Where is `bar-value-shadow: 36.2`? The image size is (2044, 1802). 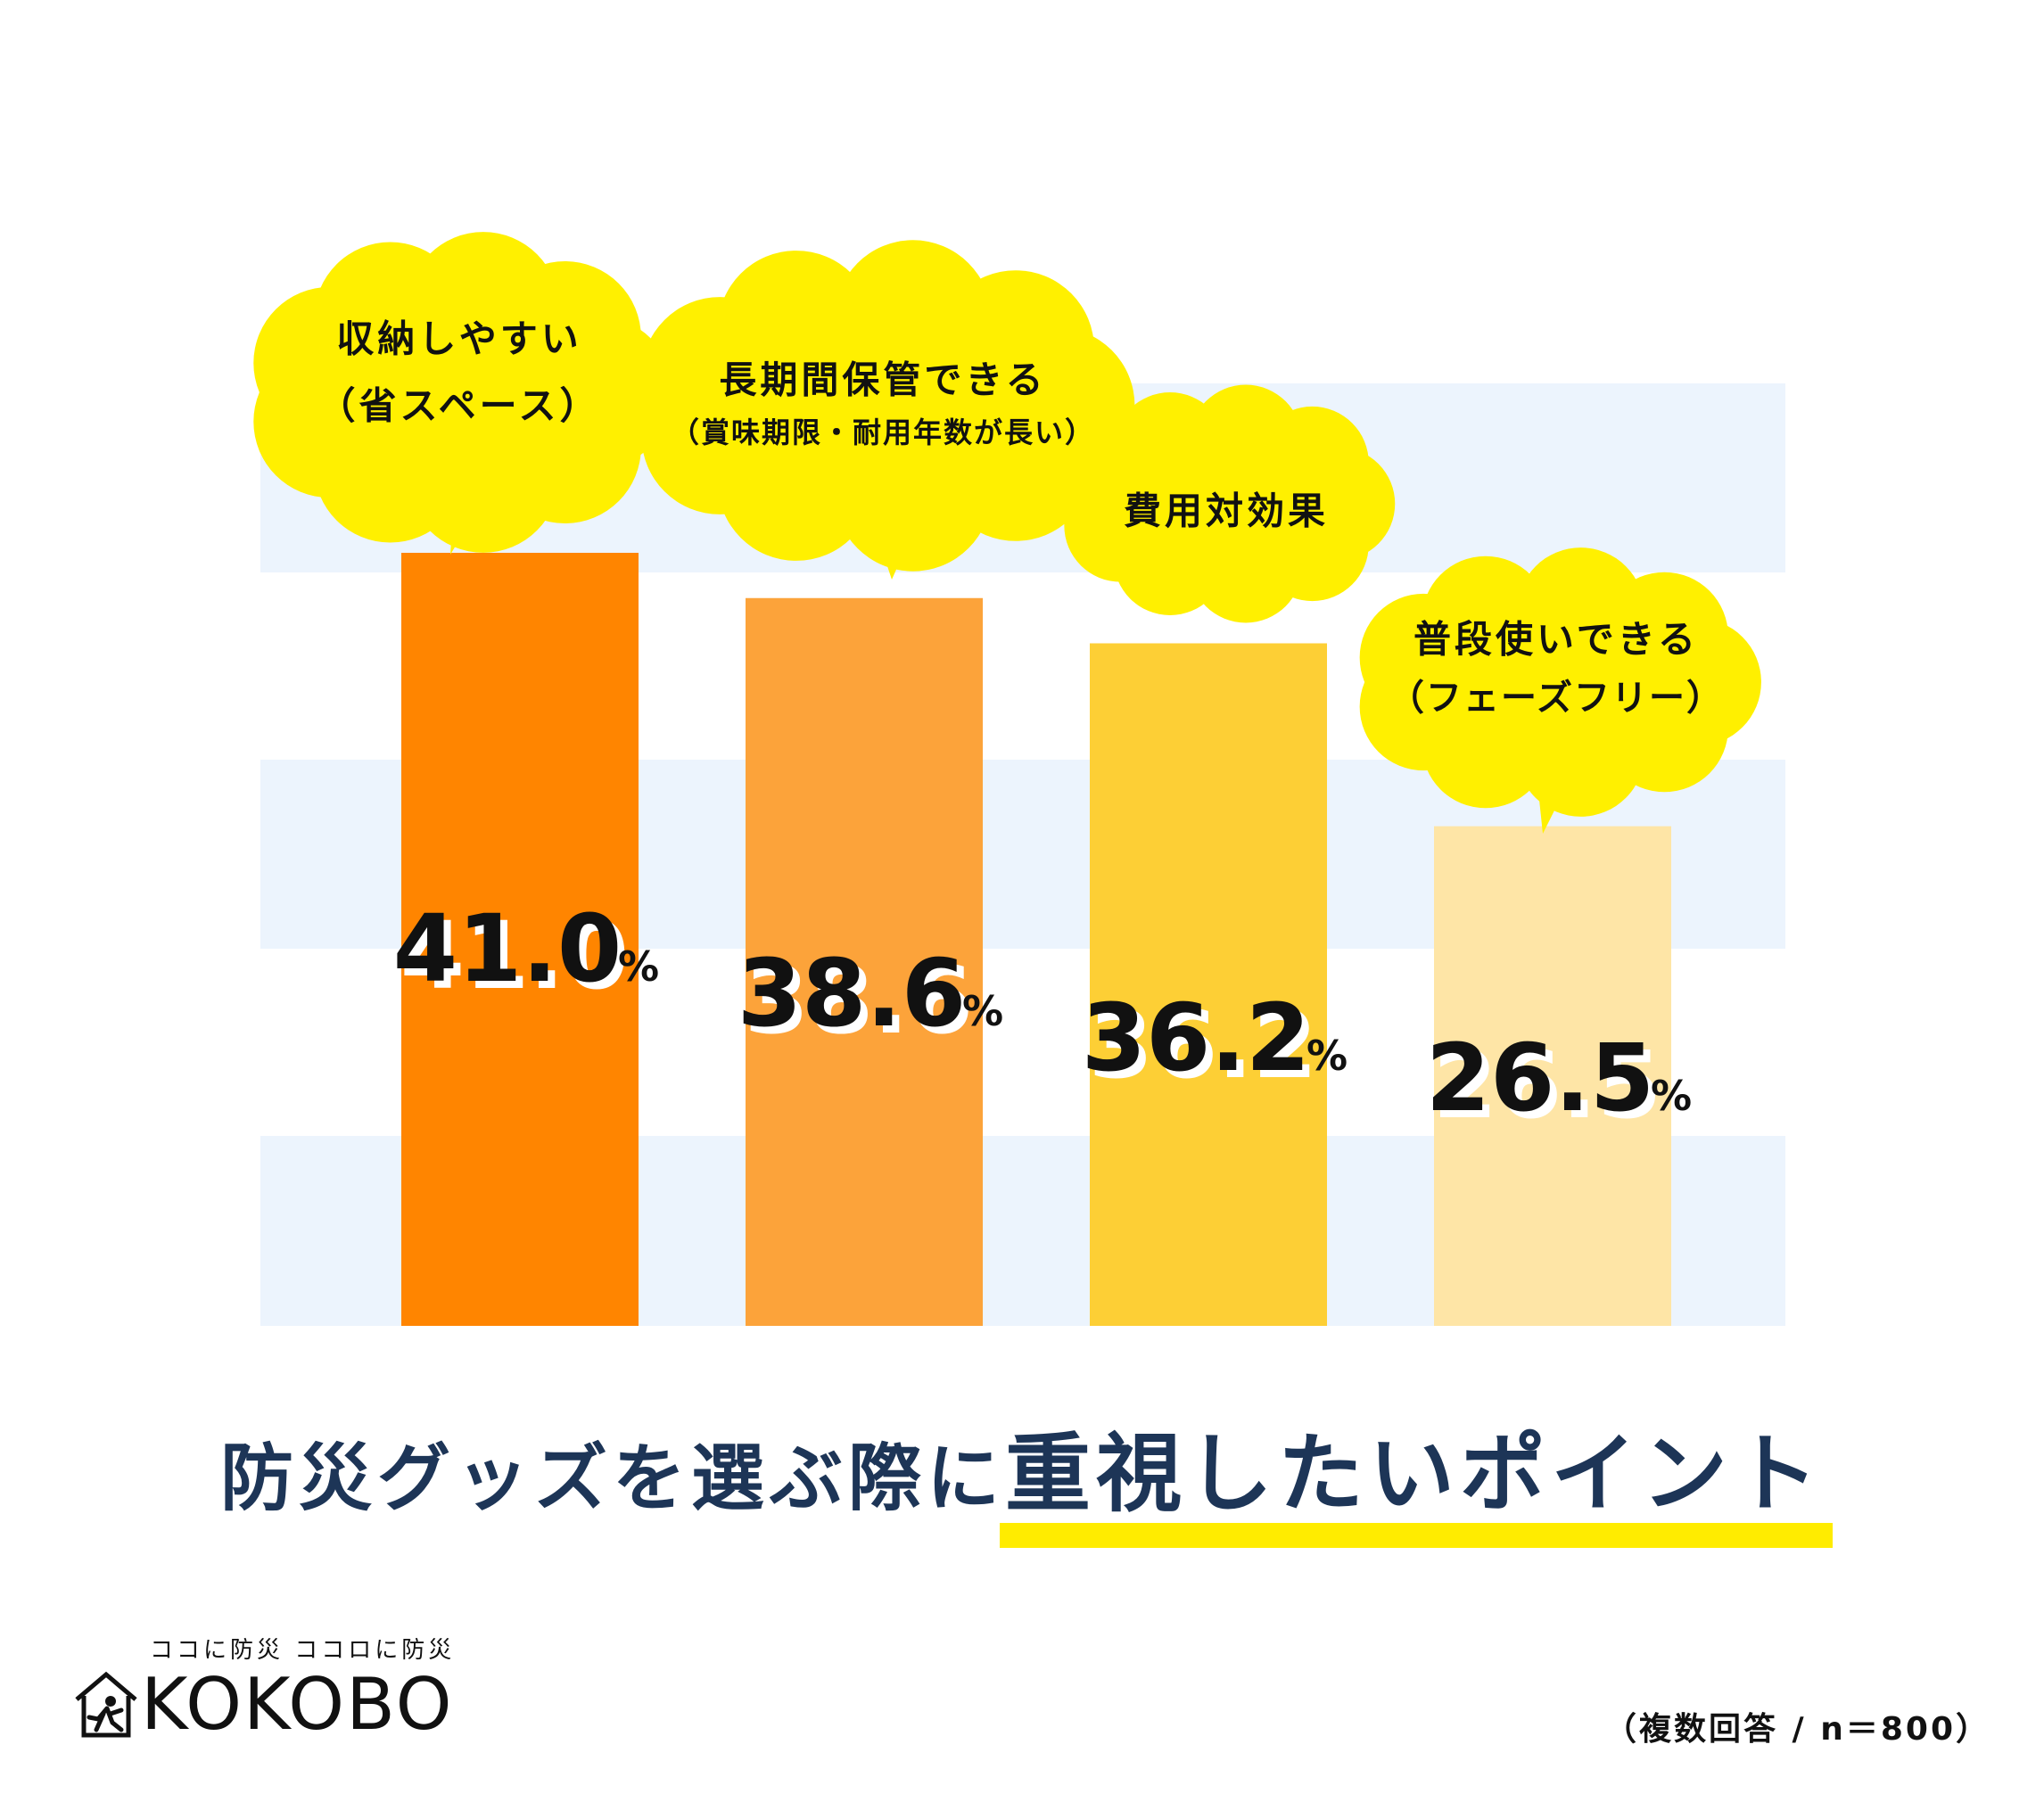 bar-value-shadow: 36.2 is located at coordinates (1204, 1045).